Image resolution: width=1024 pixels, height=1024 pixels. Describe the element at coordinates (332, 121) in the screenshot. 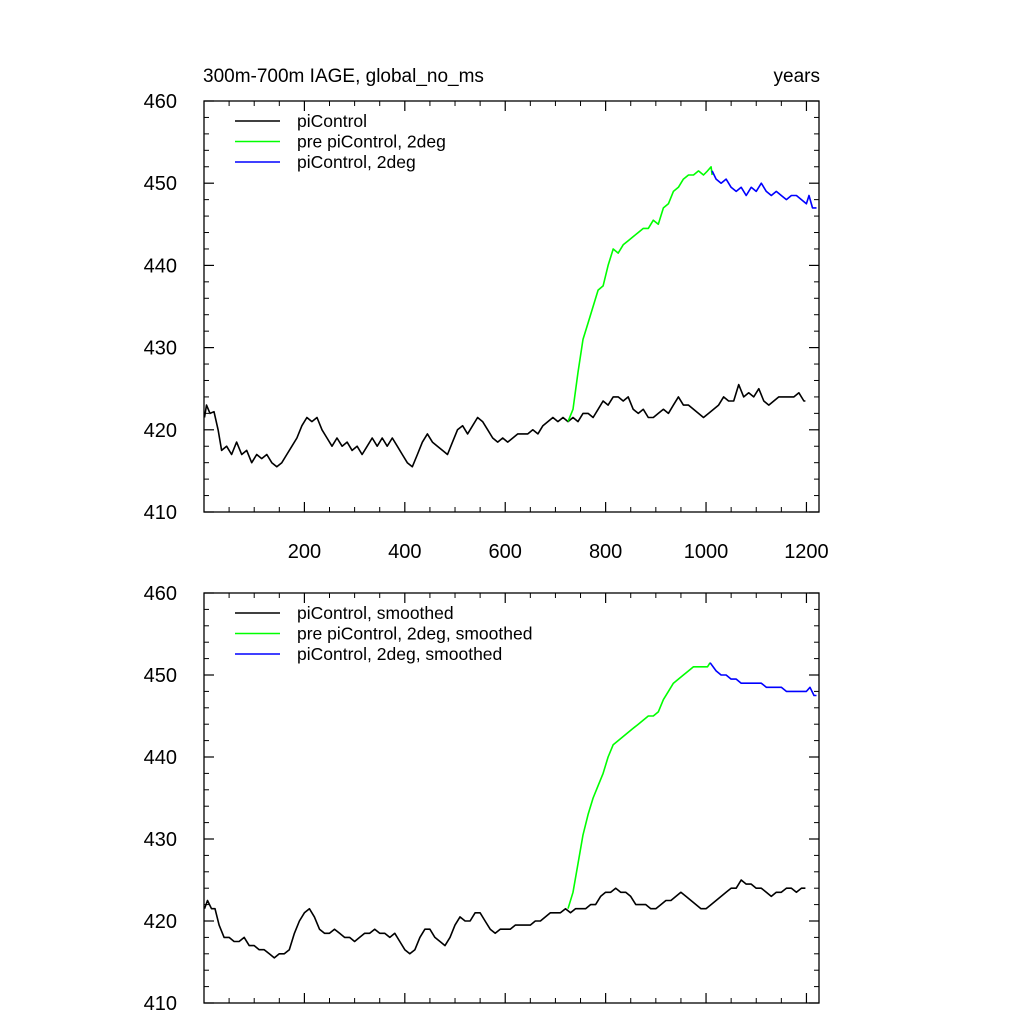

I see `legend-label: piControl` at that location.